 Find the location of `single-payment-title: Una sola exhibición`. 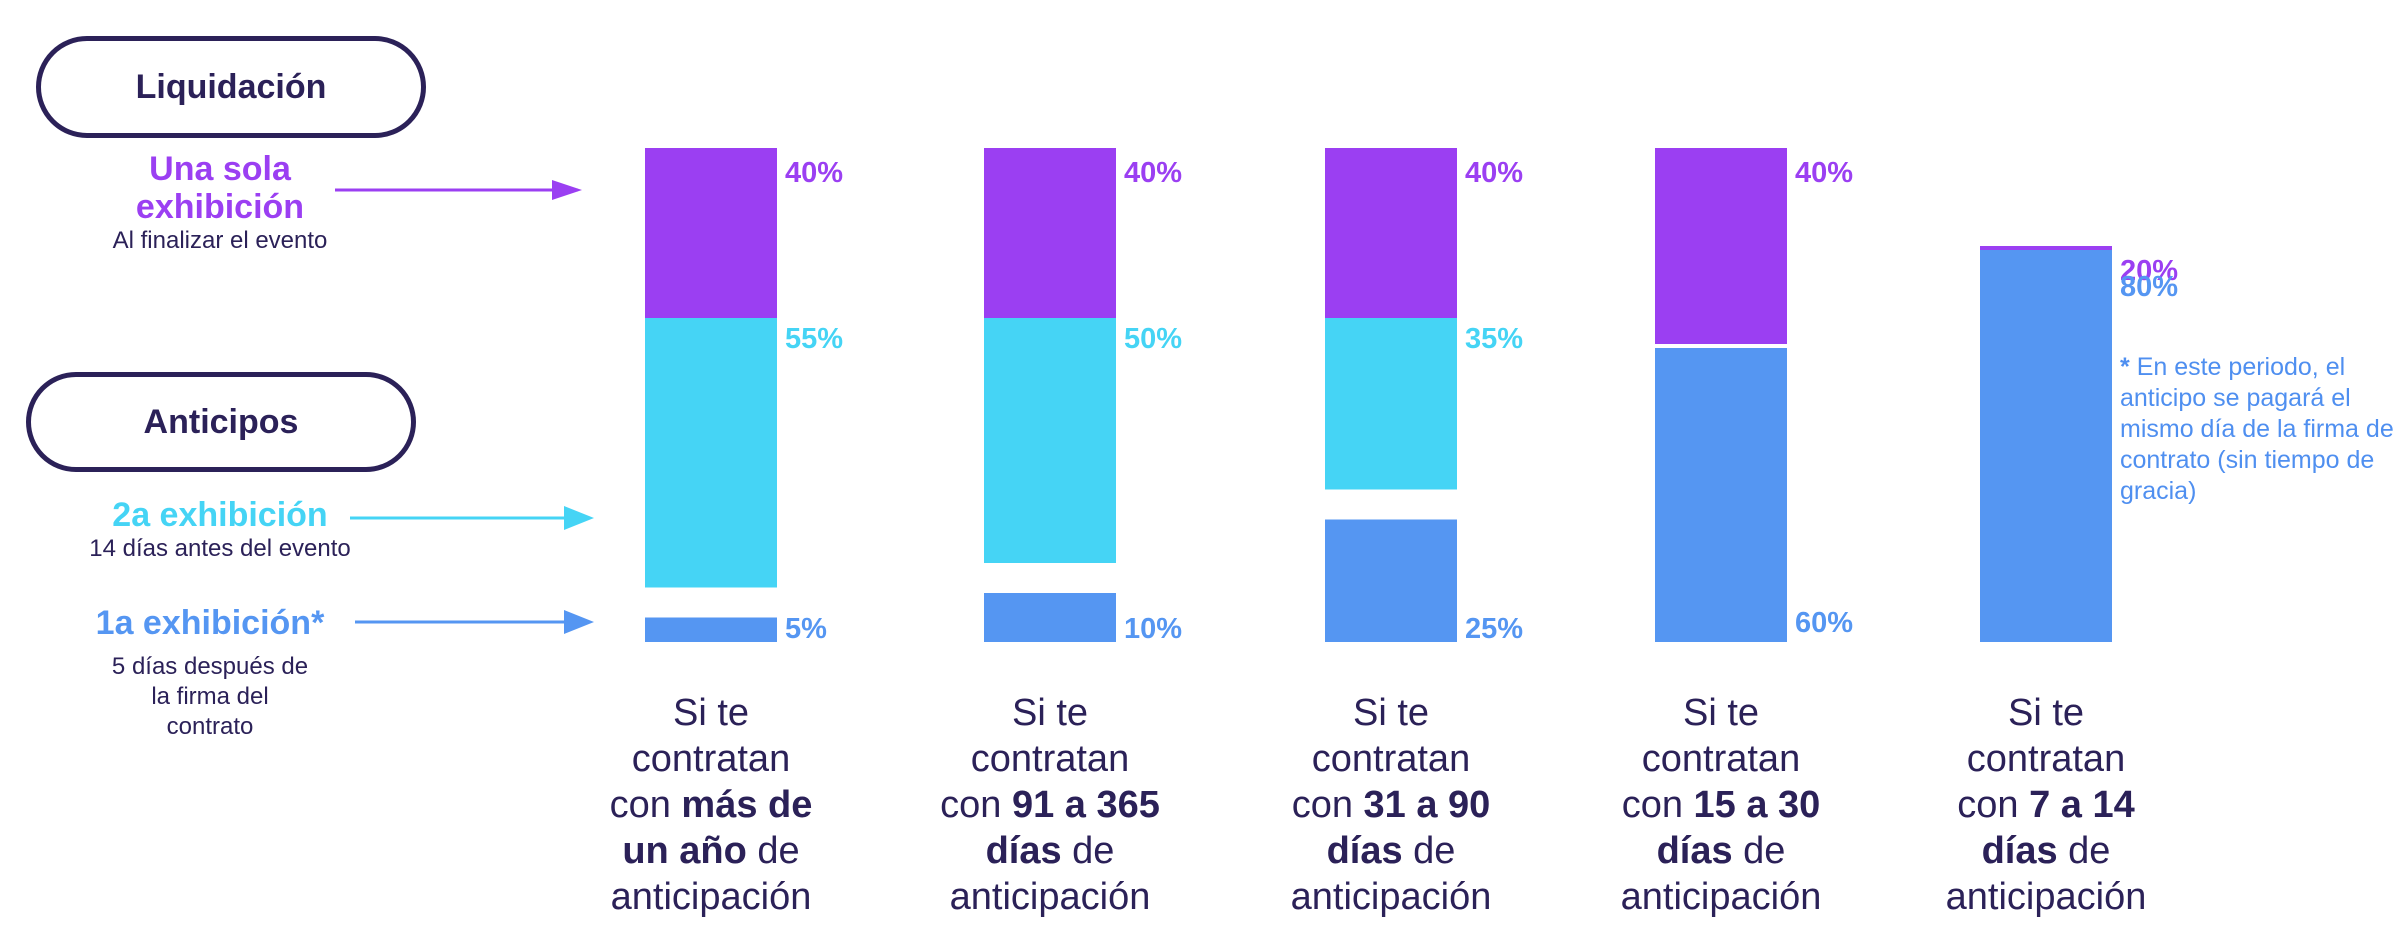

single-payment-title: Una sola exhibición is located at coordinates (220, 188).